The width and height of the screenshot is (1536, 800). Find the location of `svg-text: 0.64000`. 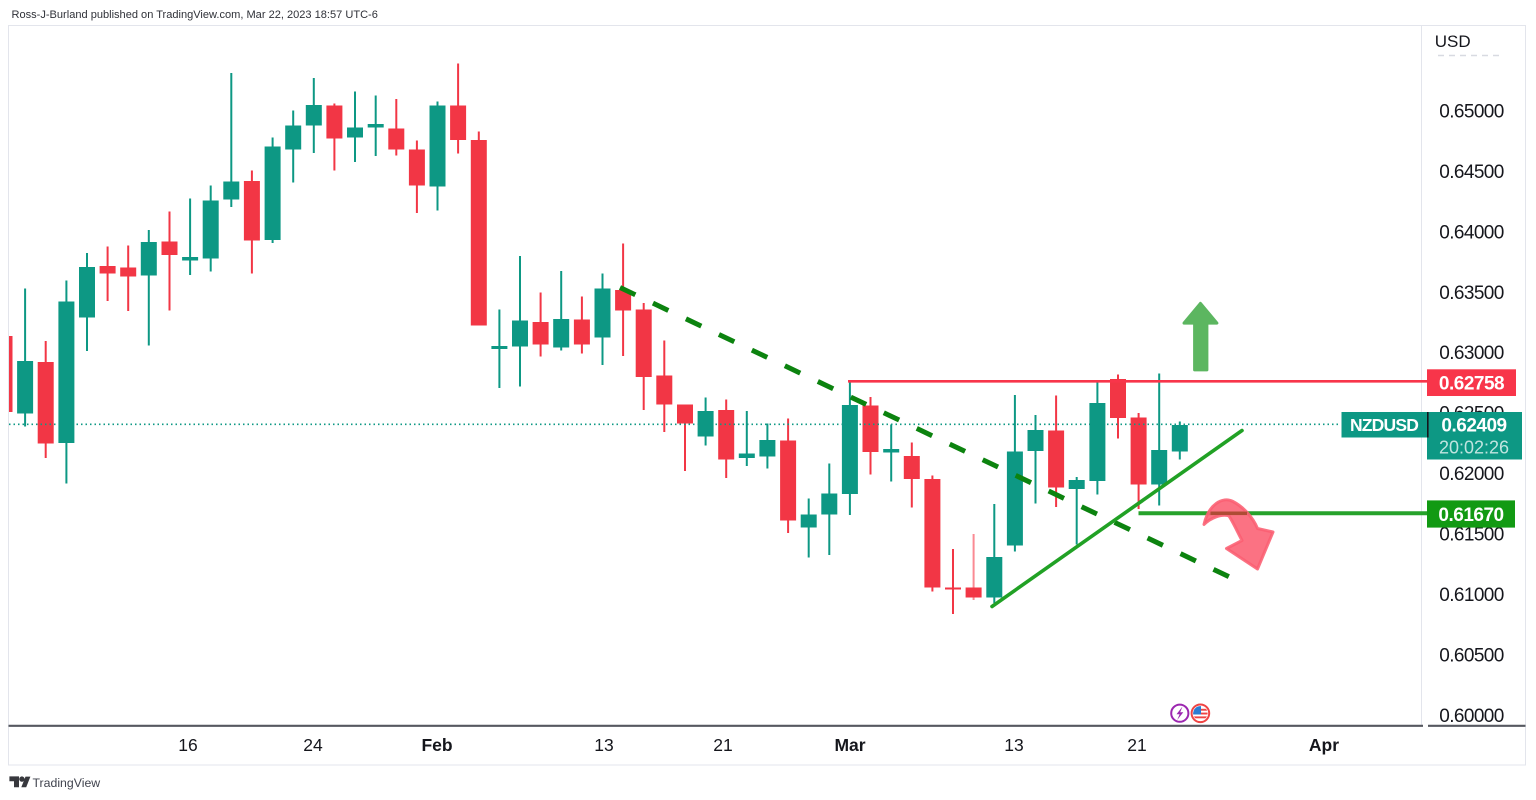

svg-text: 0.64000 is located at coordinates (1471, 233).